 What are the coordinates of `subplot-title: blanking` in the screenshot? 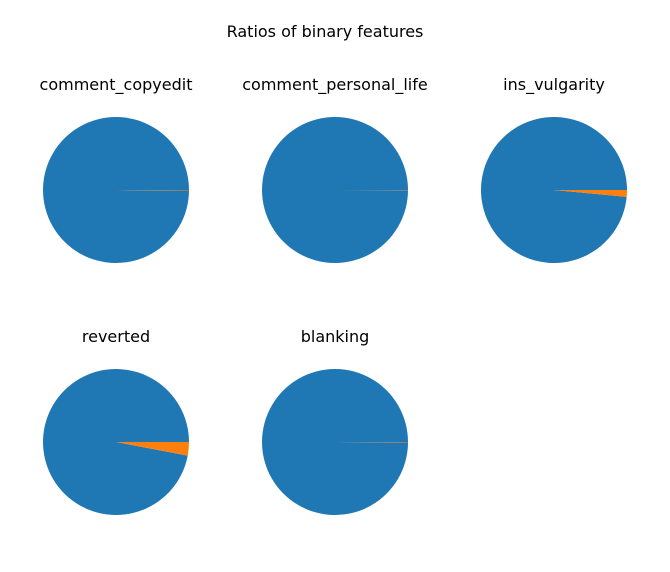 It's located at (335, 336).